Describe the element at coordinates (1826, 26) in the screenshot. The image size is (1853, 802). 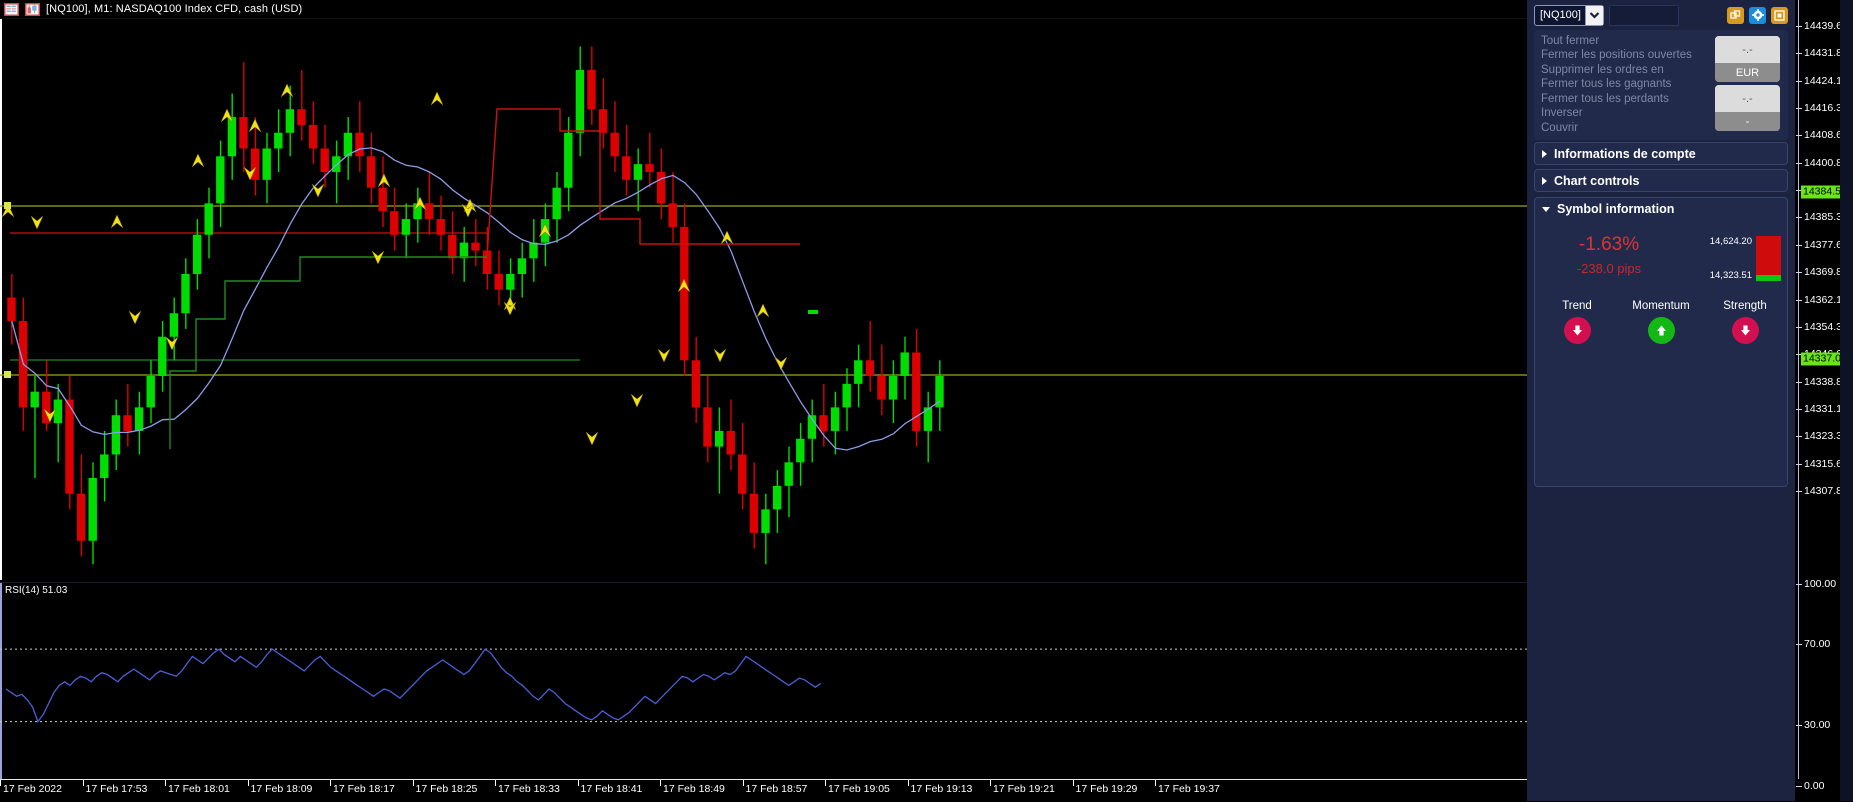
I see `price-tick-label: 14439.60` at that location.